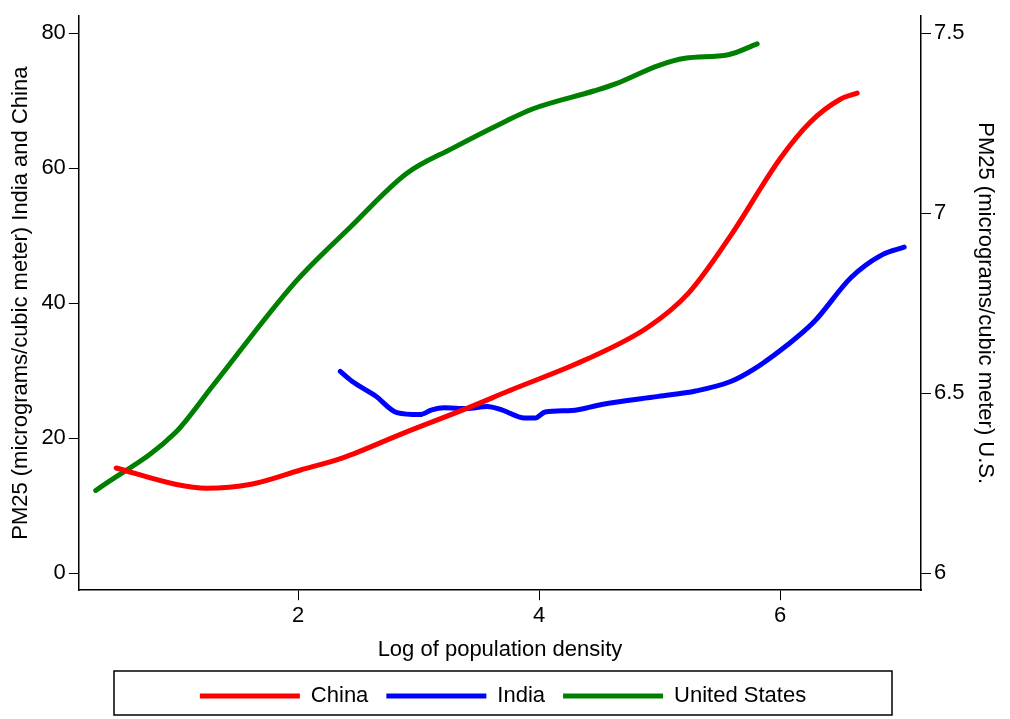 This screenshot has width=1010, height=719. Describe the element at coordinates (53, 302) in the screenshot. I see `y-tick-label: 40` at that location.